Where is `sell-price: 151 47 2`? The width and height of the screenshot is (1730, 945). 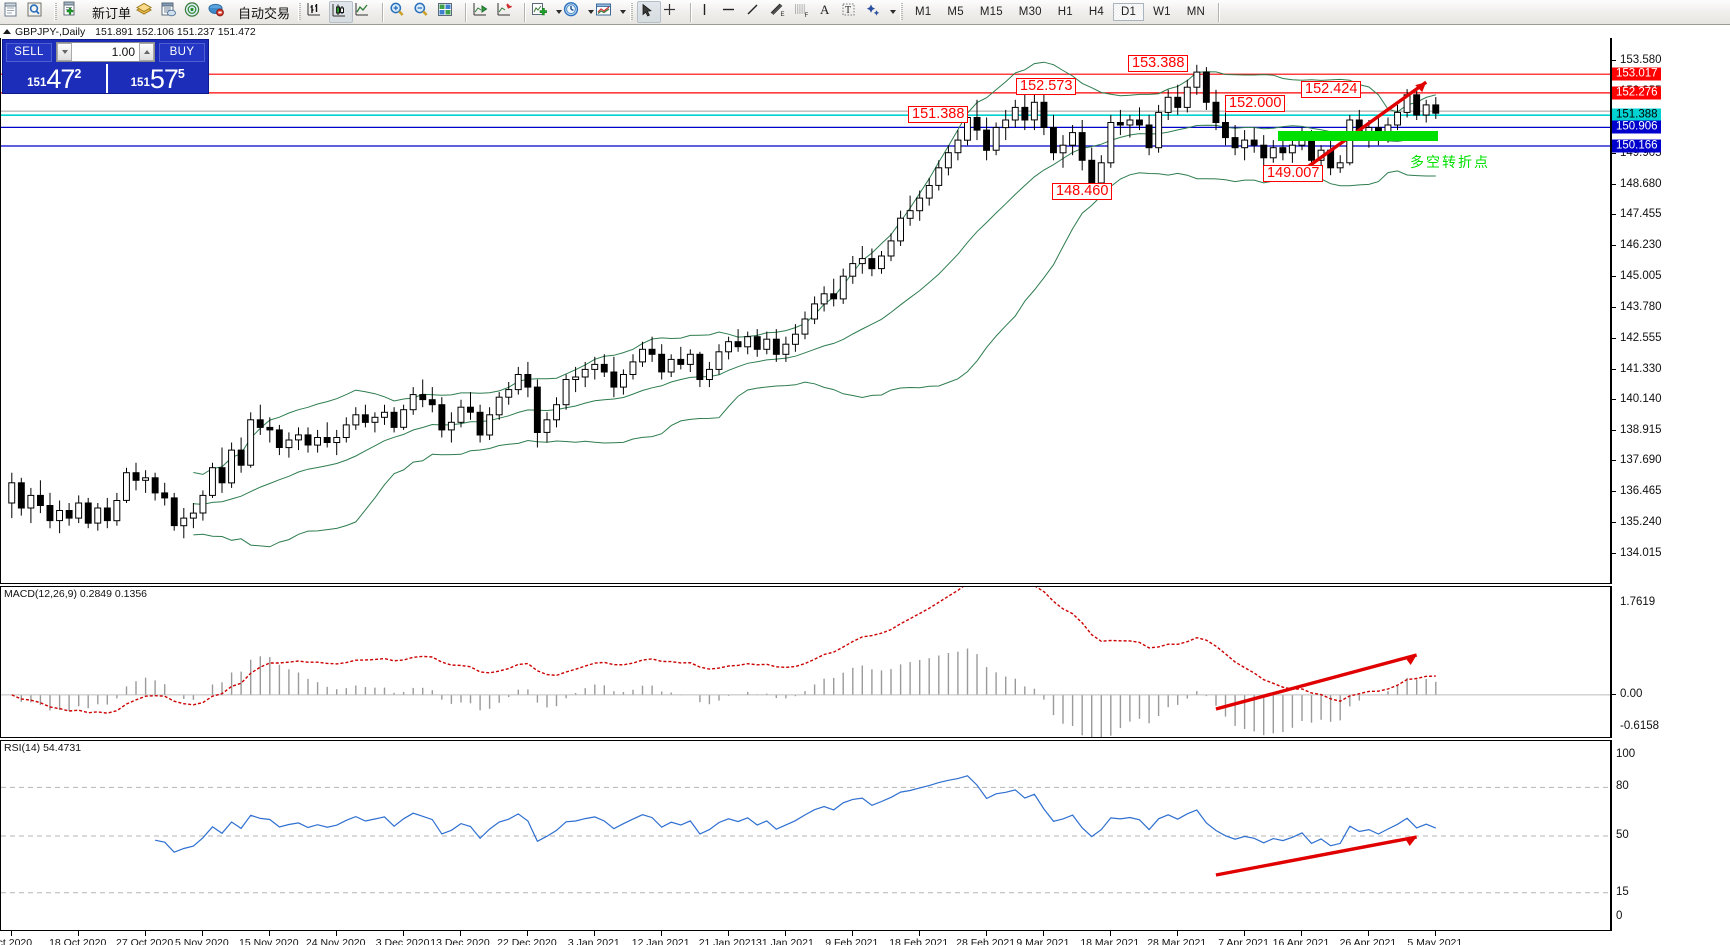
sell-price: 151 47 2 is located at coordinates (54, 78).